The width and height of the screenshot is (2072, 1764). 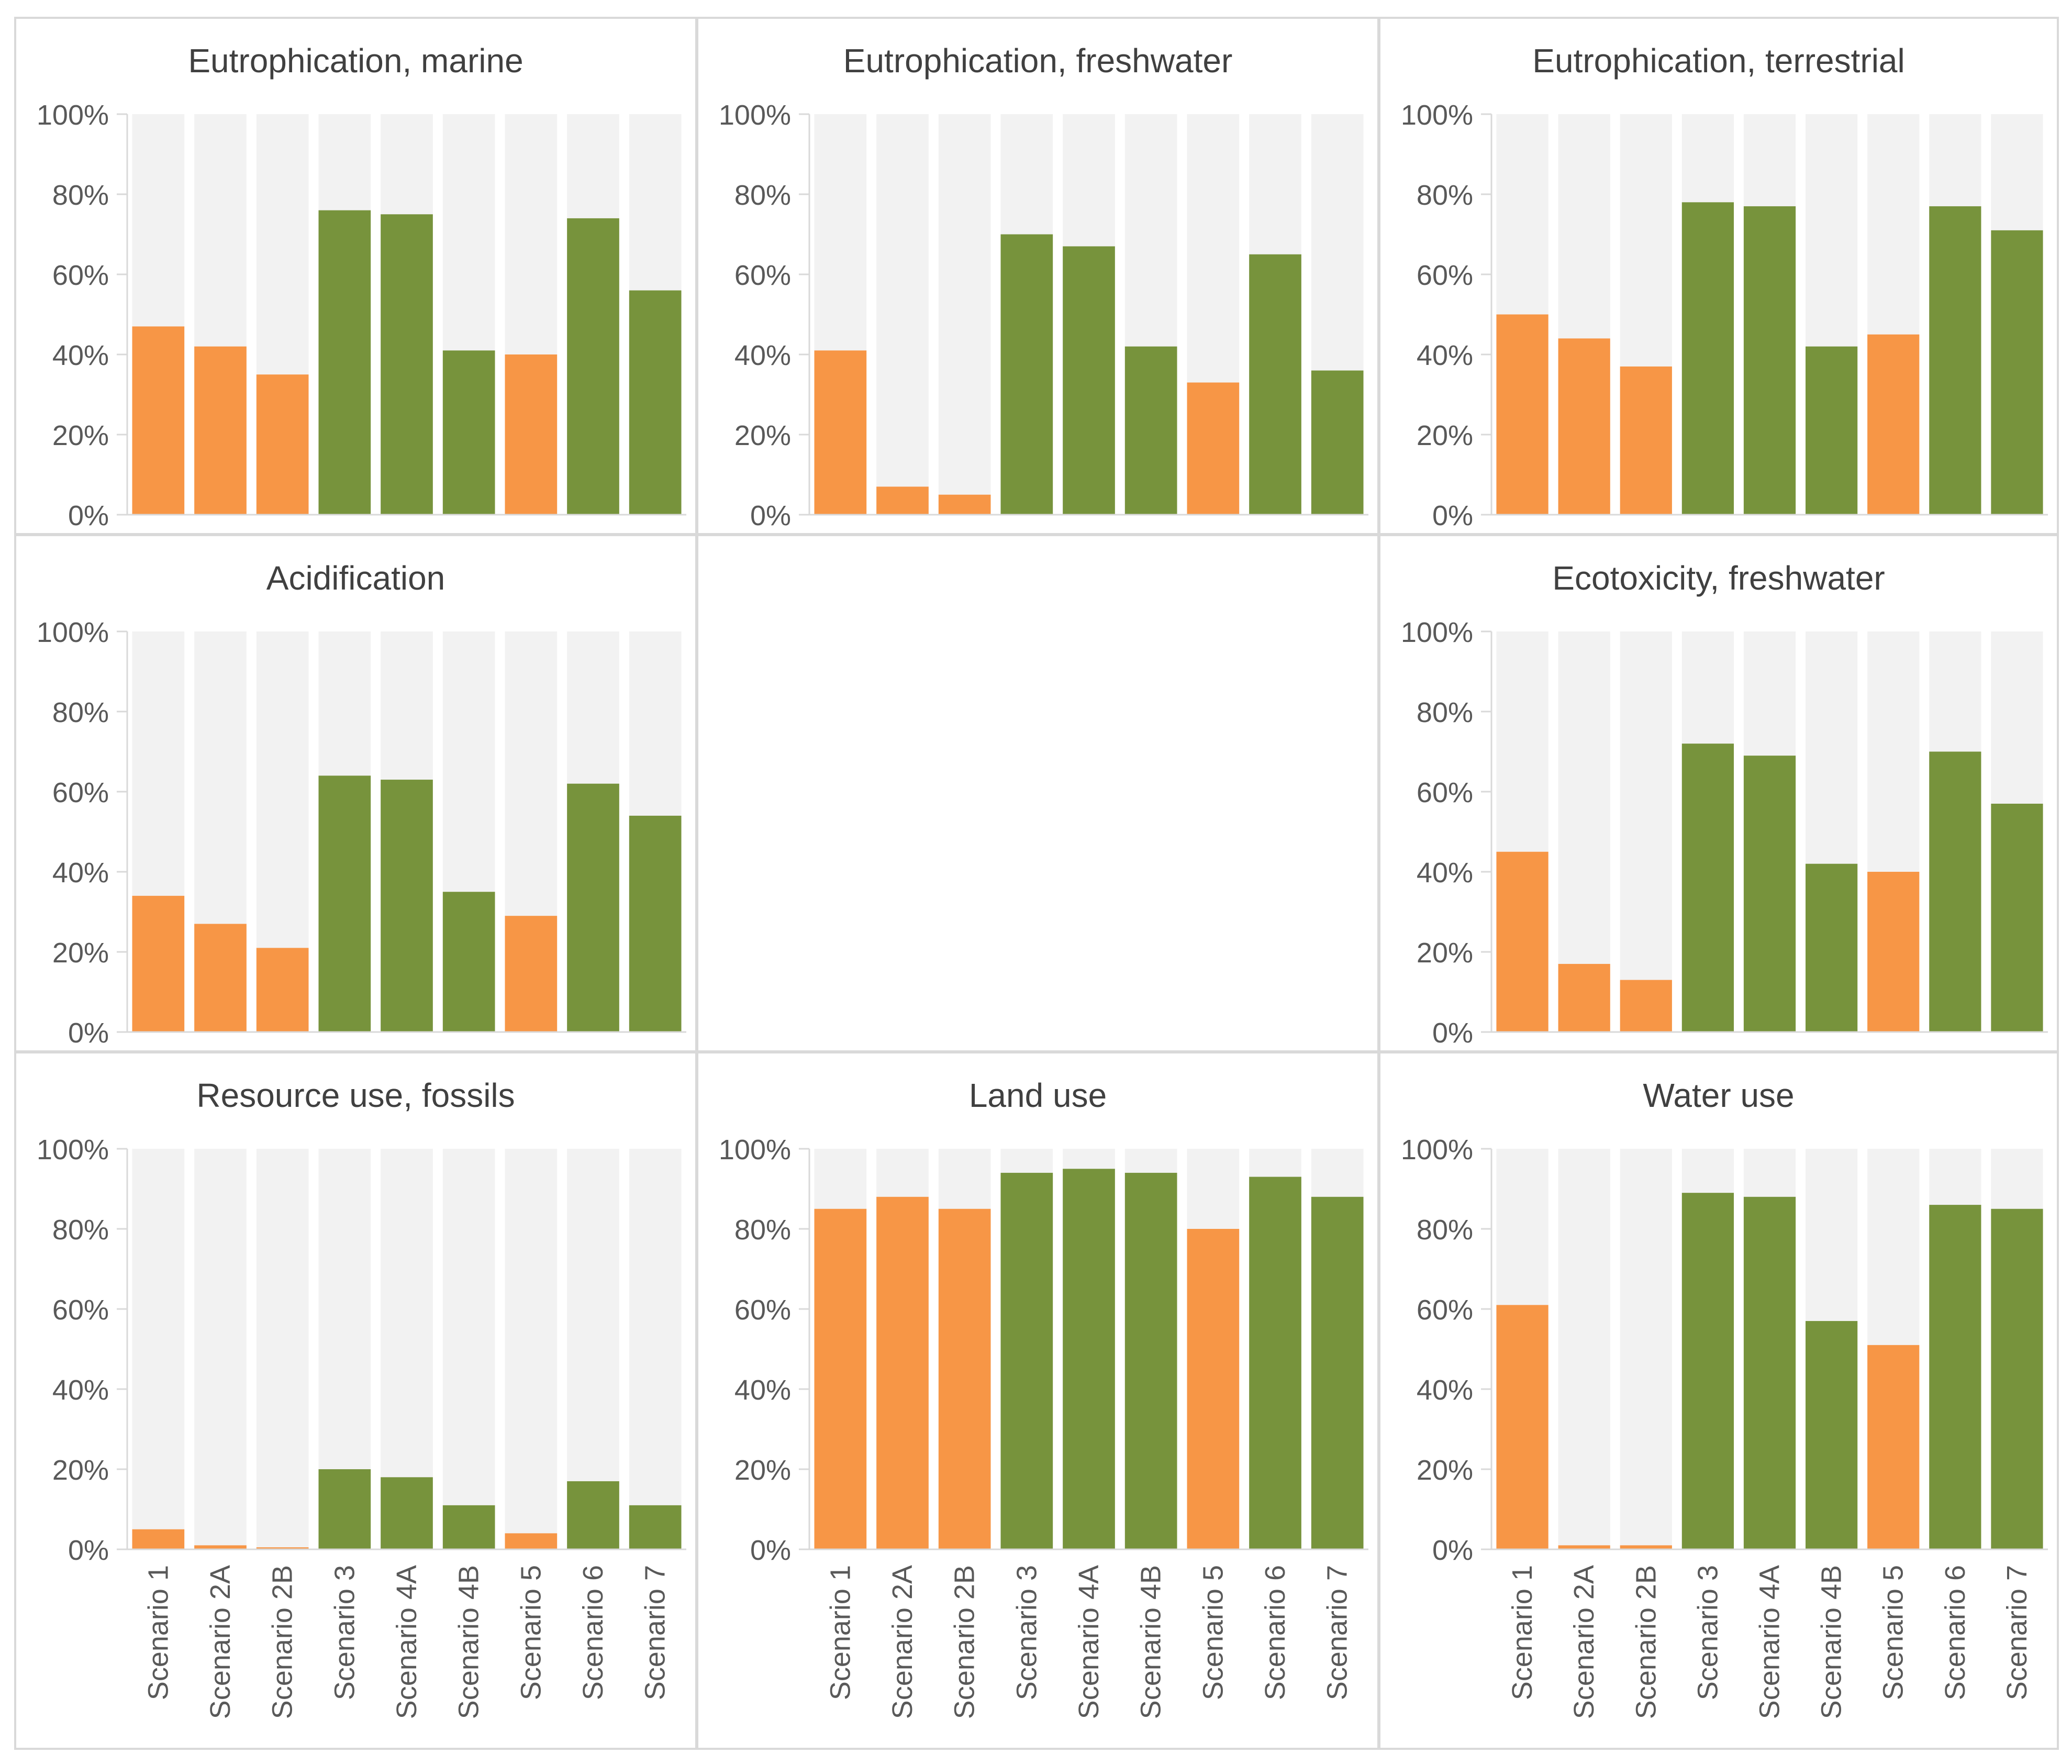 I want to click on x-tick-label: Scenario 3, so click(x=1708, y=1633).